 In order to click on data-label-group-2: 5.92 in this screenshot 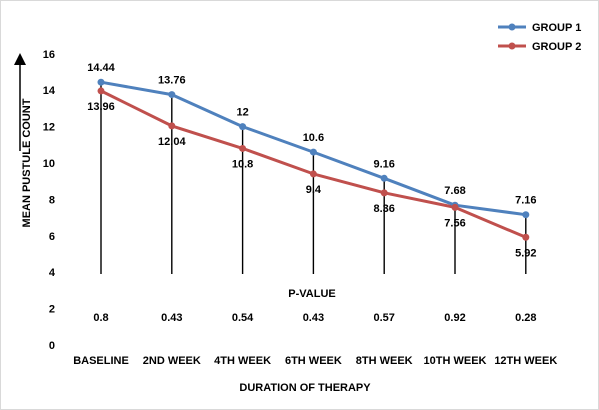, I will do `click(525, 253)`.